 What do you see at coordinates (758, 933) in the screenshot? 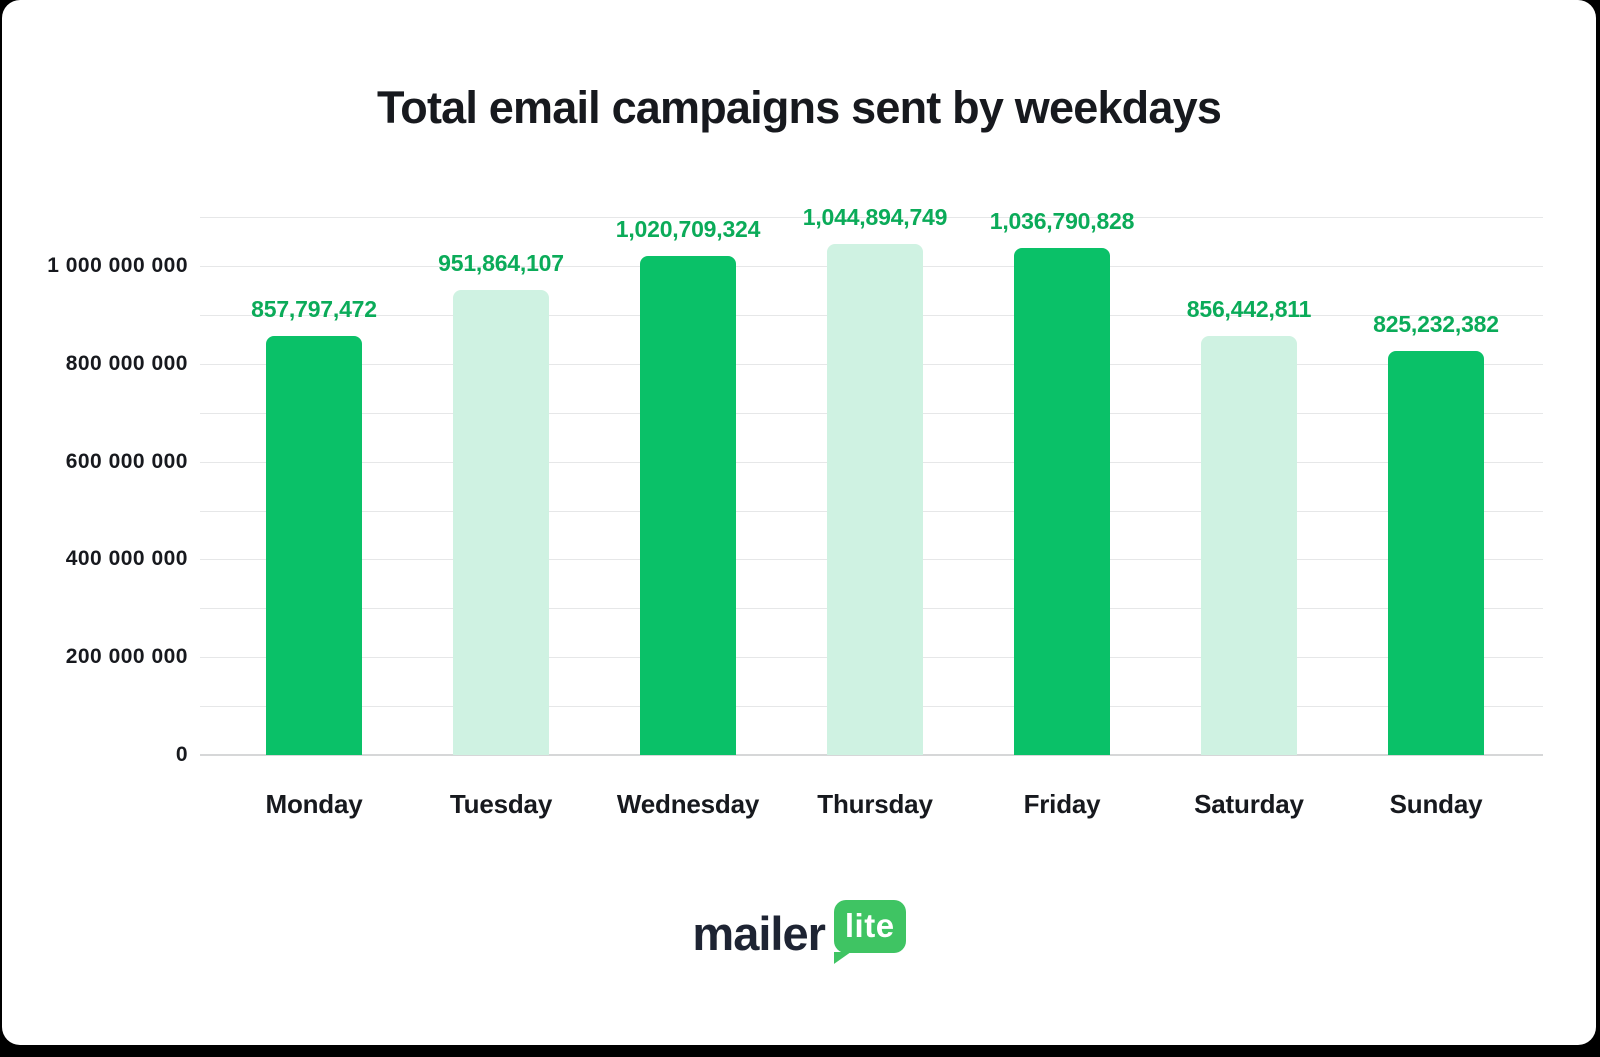
I see `logo-mailer-text: mailer` at bounding box center [758, 933].